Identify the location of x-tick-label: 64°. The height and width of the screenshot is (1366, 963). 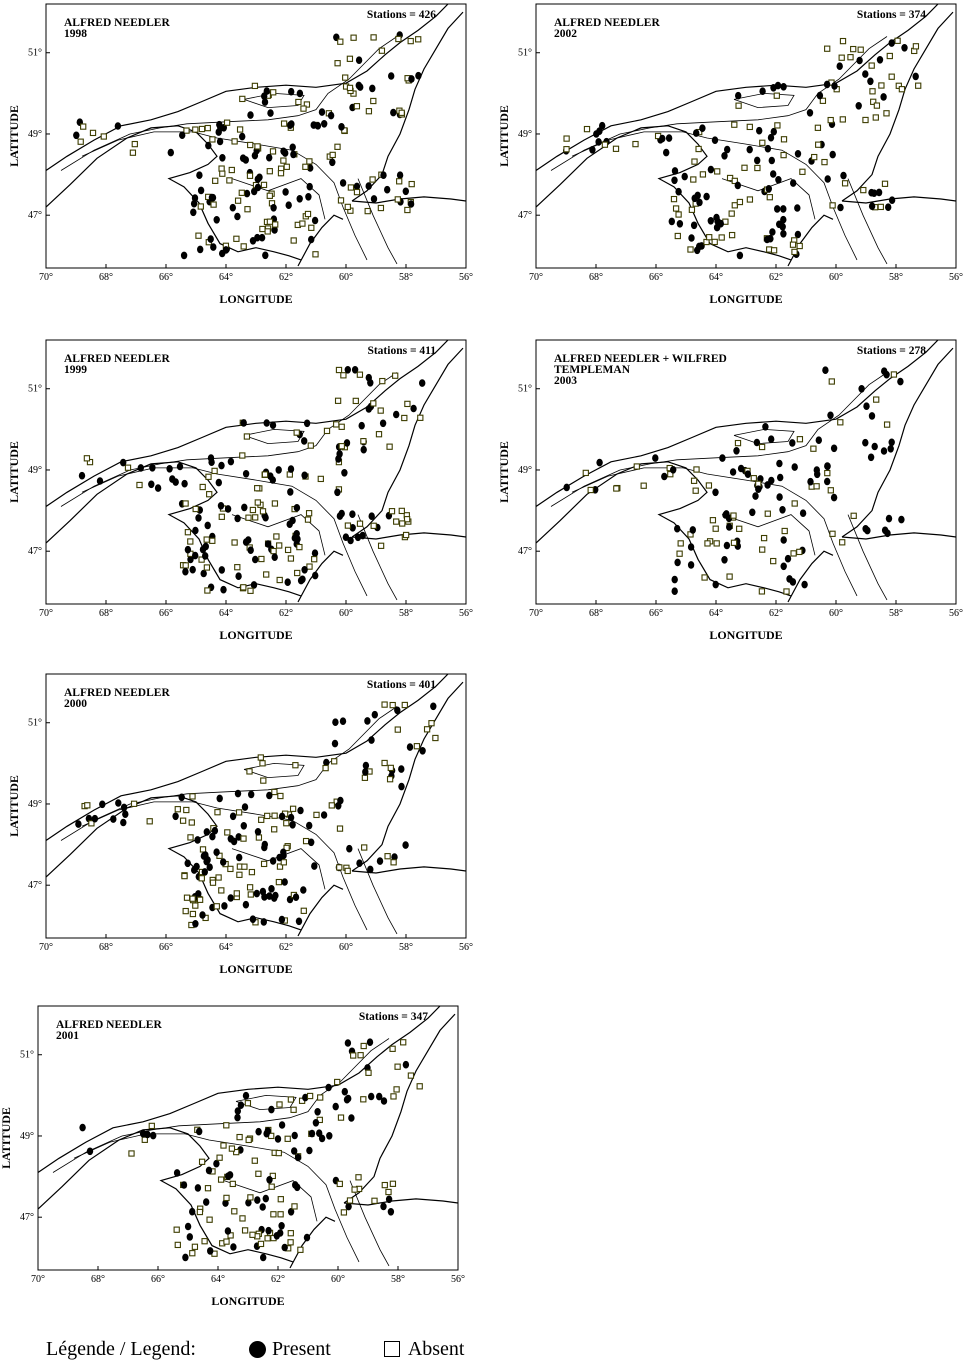
(716, 613).